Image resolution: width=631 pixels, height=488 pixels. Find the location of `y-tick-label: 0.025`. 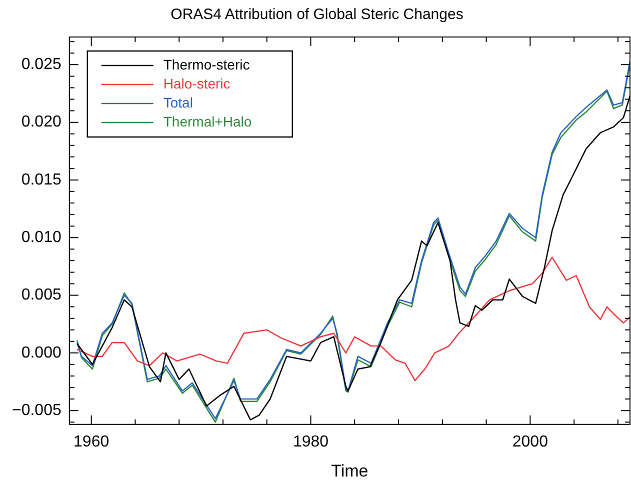

y-tick-label: 0.025 is located at coordinates (41, 65).